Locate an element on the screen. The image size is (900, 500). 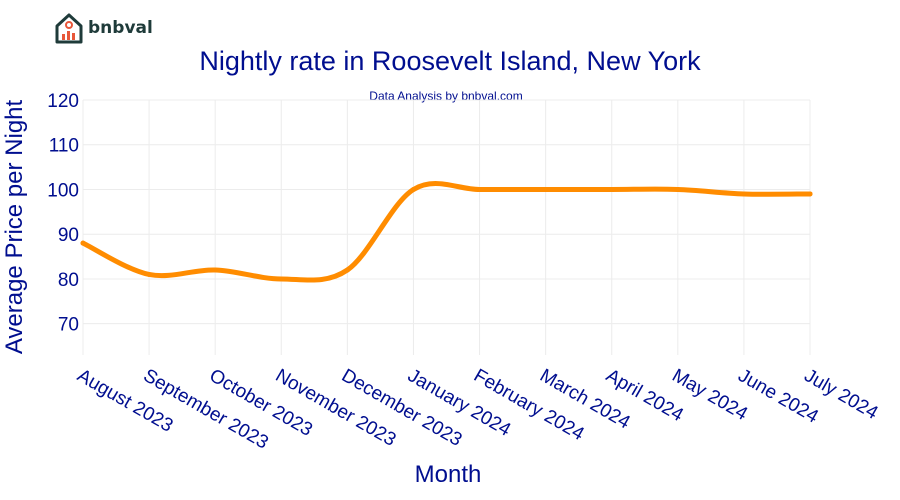
y-tick-label: 120 is located at coordinates (63, 101).